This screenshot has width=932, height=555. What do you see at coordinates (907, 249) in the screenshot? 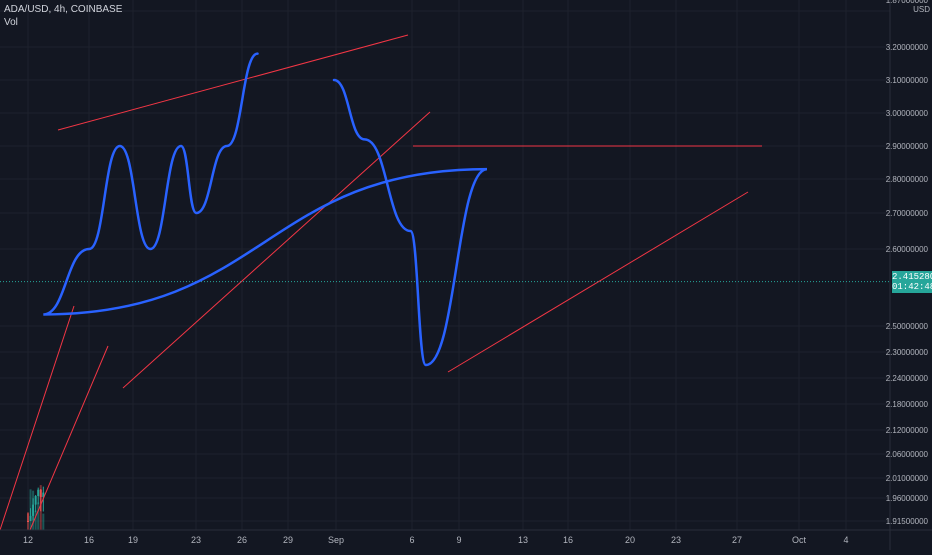
I see `price-tick-label: 2.60000000` at bounding box center [907, 249].